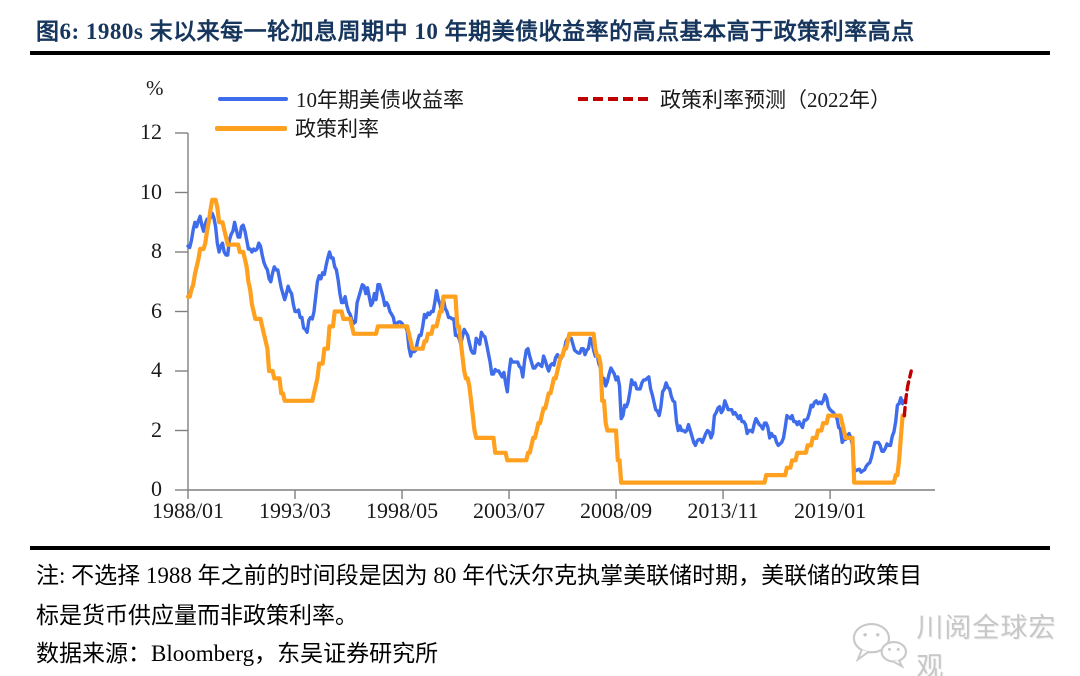 This screenshot has width=1080, height=676. Describe the element at coordinates (509, 510) in the screenshot. I see `x-tick-label: 2003/07` at that location.